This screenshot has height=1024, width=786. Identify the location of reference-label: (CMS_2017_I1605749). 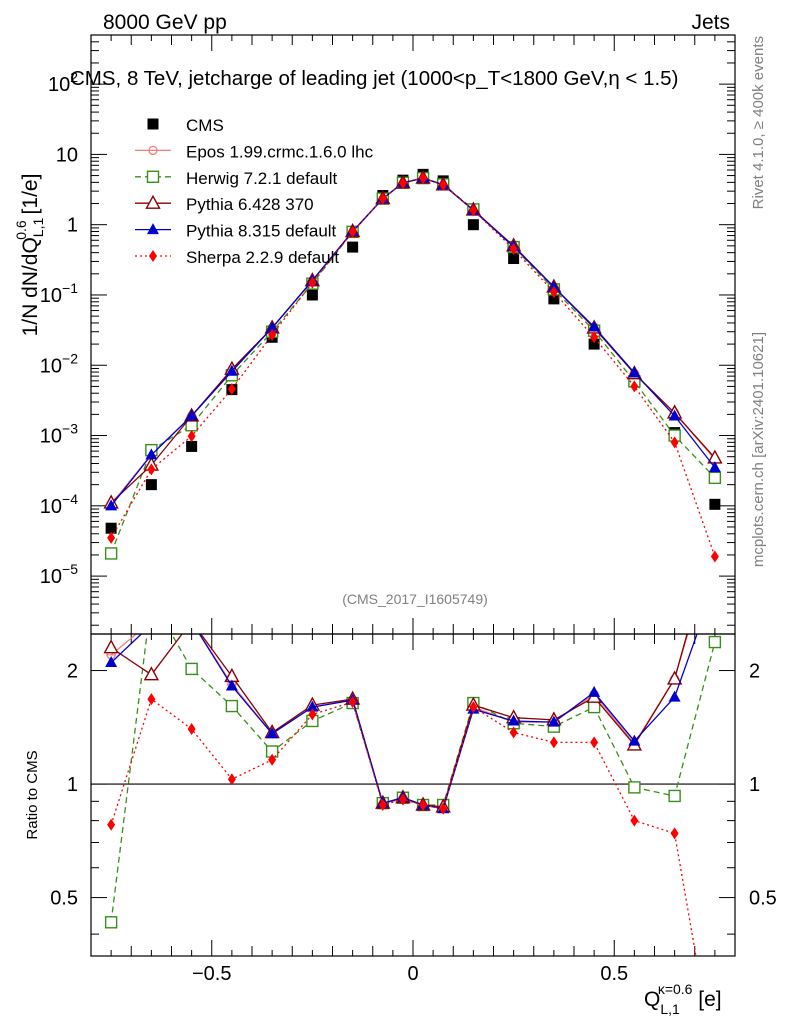
(415, 599).